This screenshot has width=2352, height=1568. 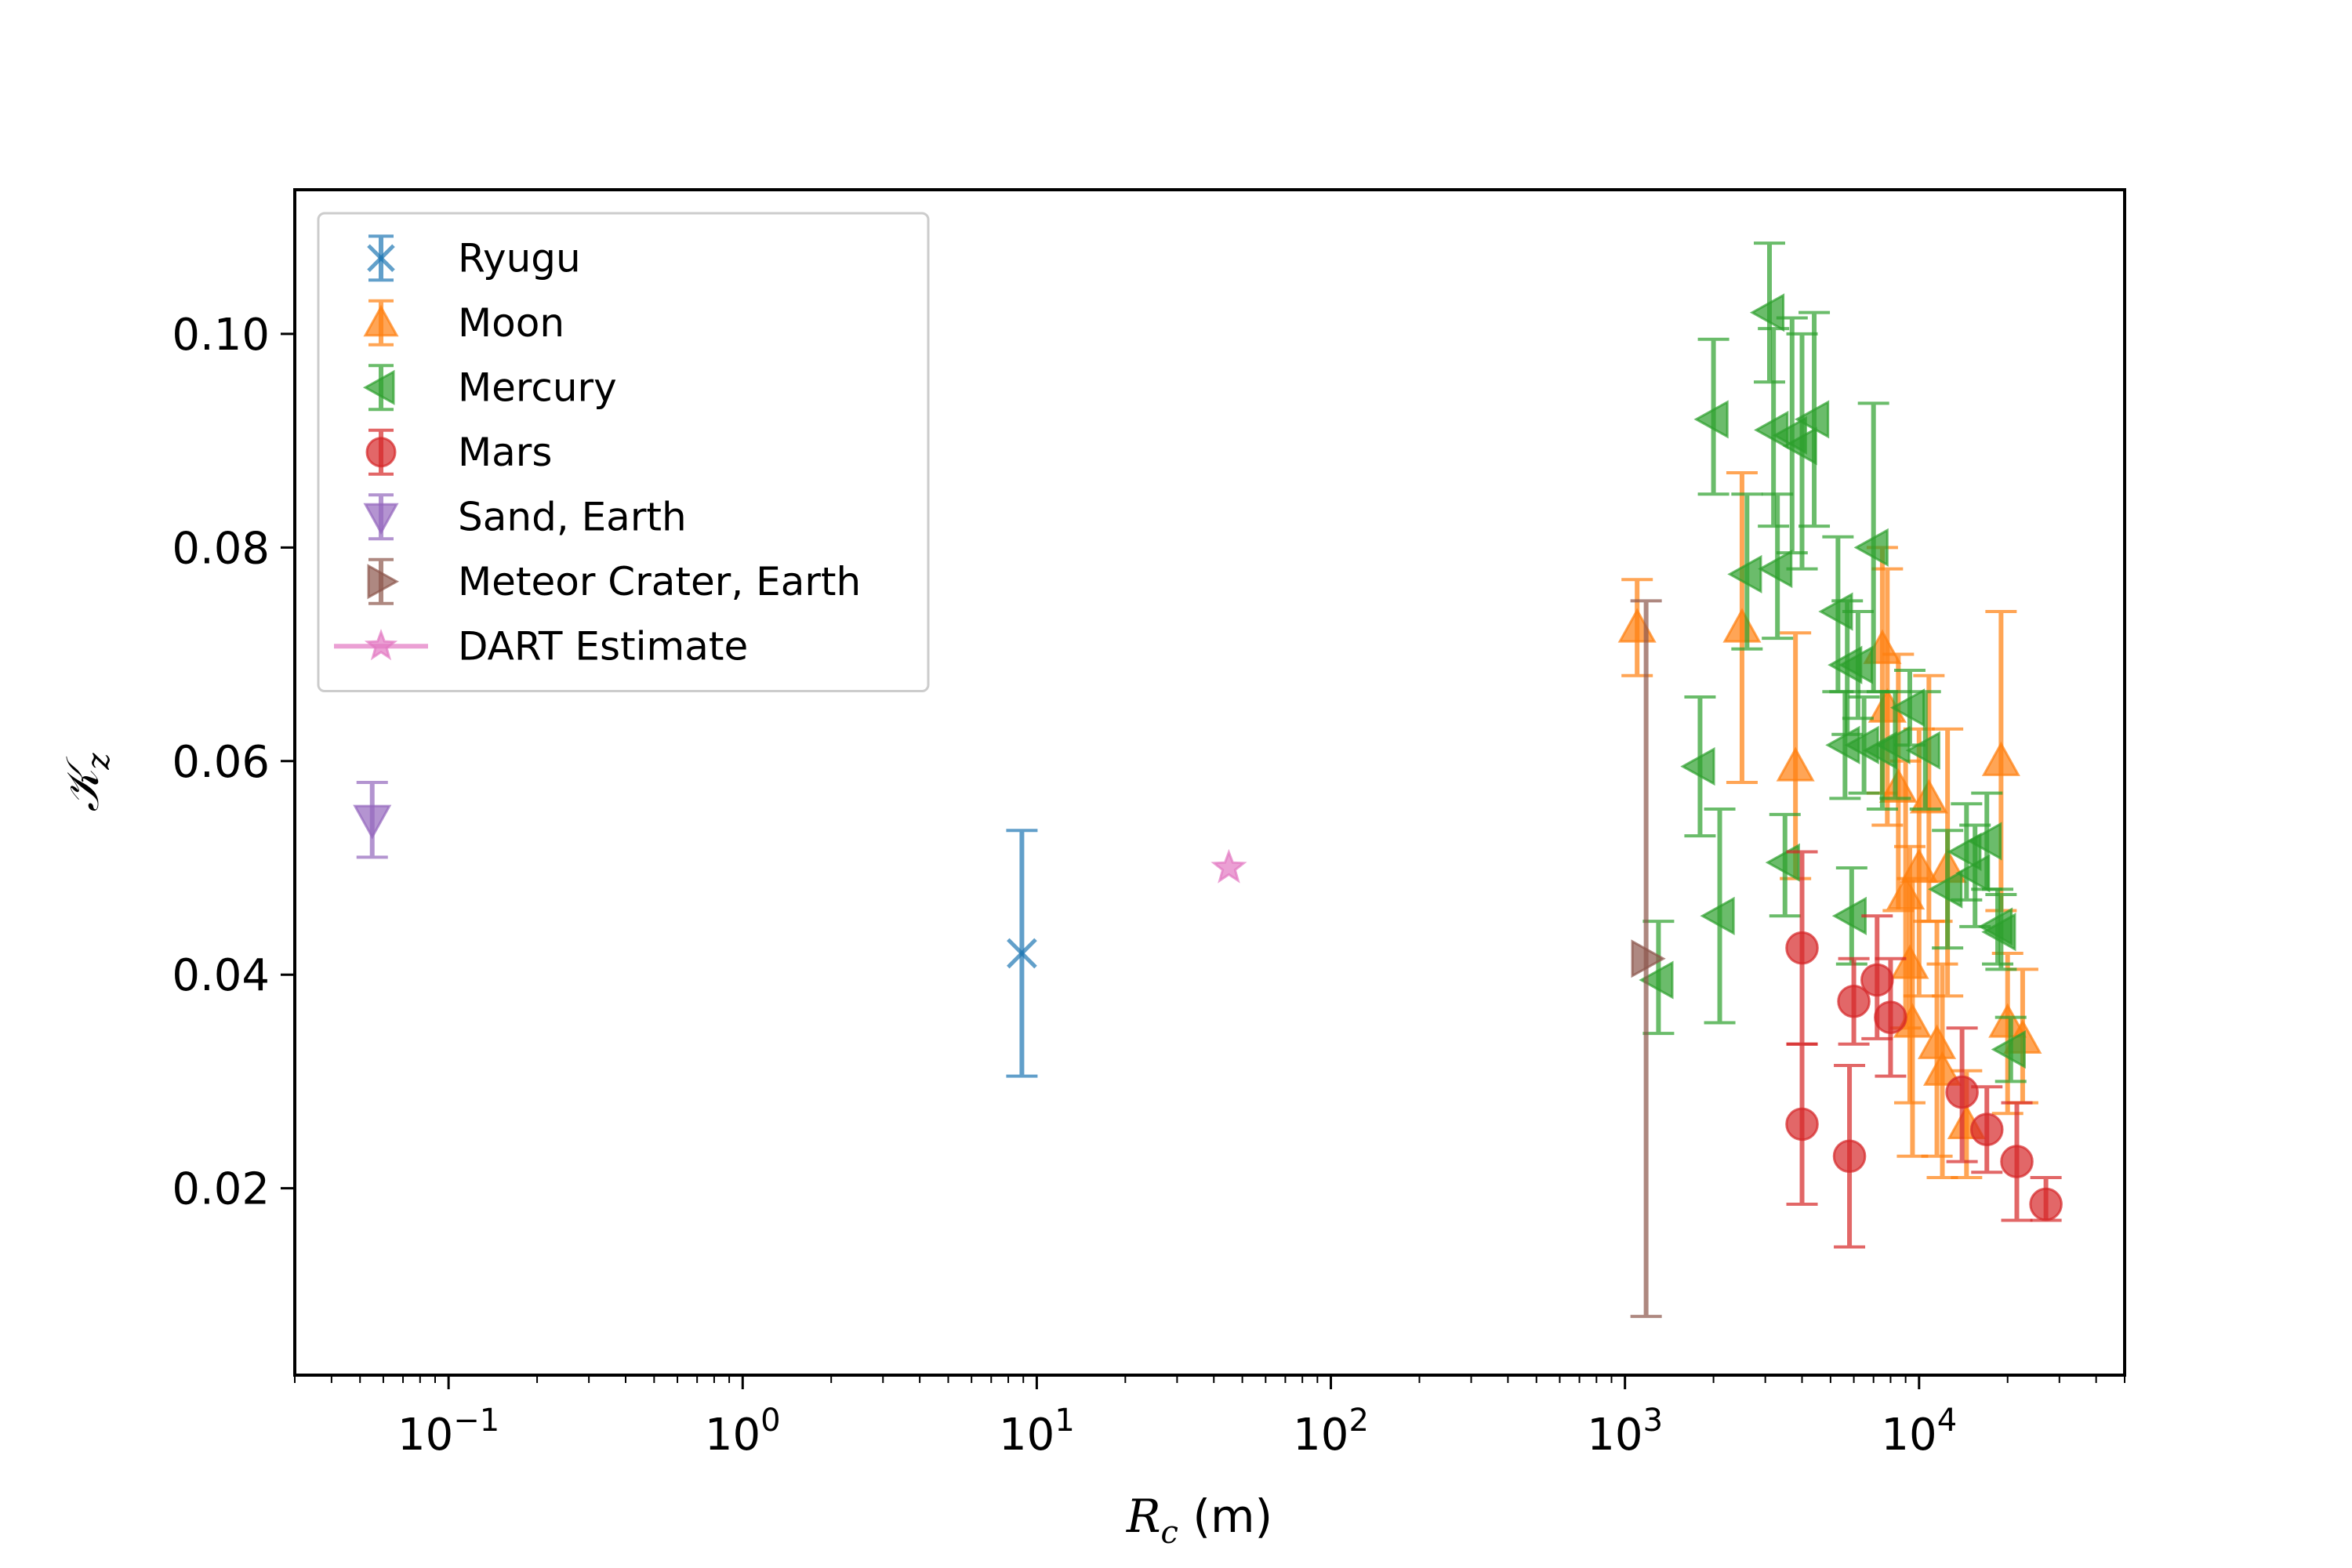 I want to click on y-axis: 0.02 0.04 0.06 0.08 0.10, so click(x=233, y=762).